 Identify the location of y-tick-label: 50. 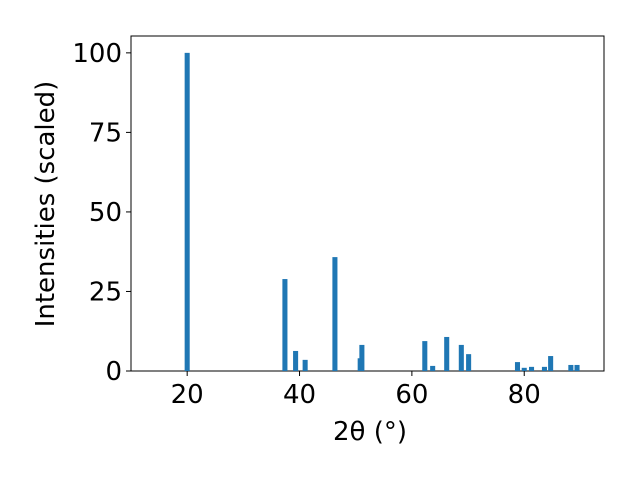
(105, 213).